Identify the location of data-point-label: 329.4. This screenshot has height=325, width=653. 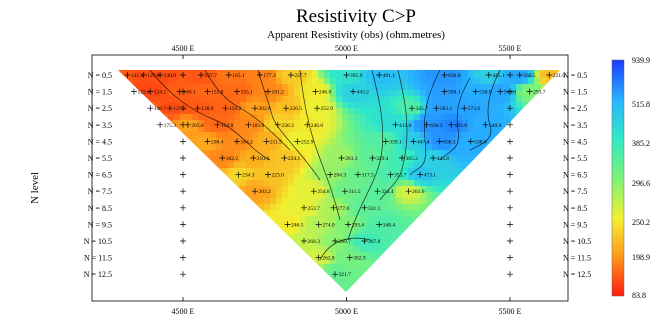
(382, 159).